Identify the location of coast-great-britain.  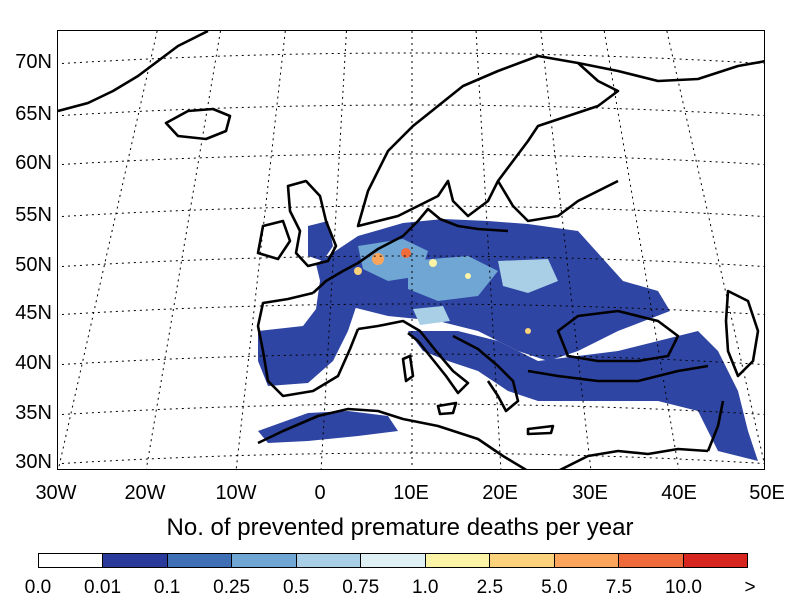
(312, 223).